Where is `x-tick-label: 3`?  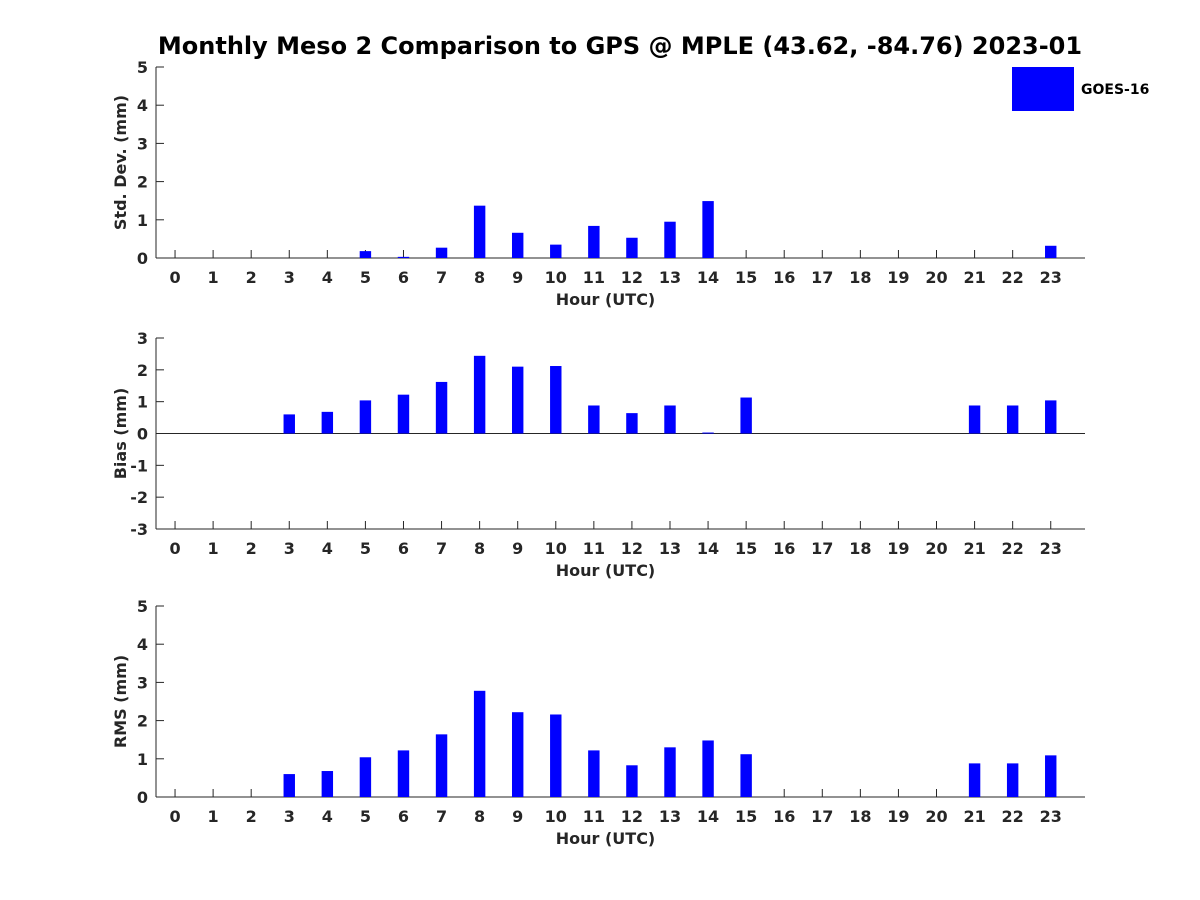
x-tick-label: 3 is located at coordinates (289, 548).